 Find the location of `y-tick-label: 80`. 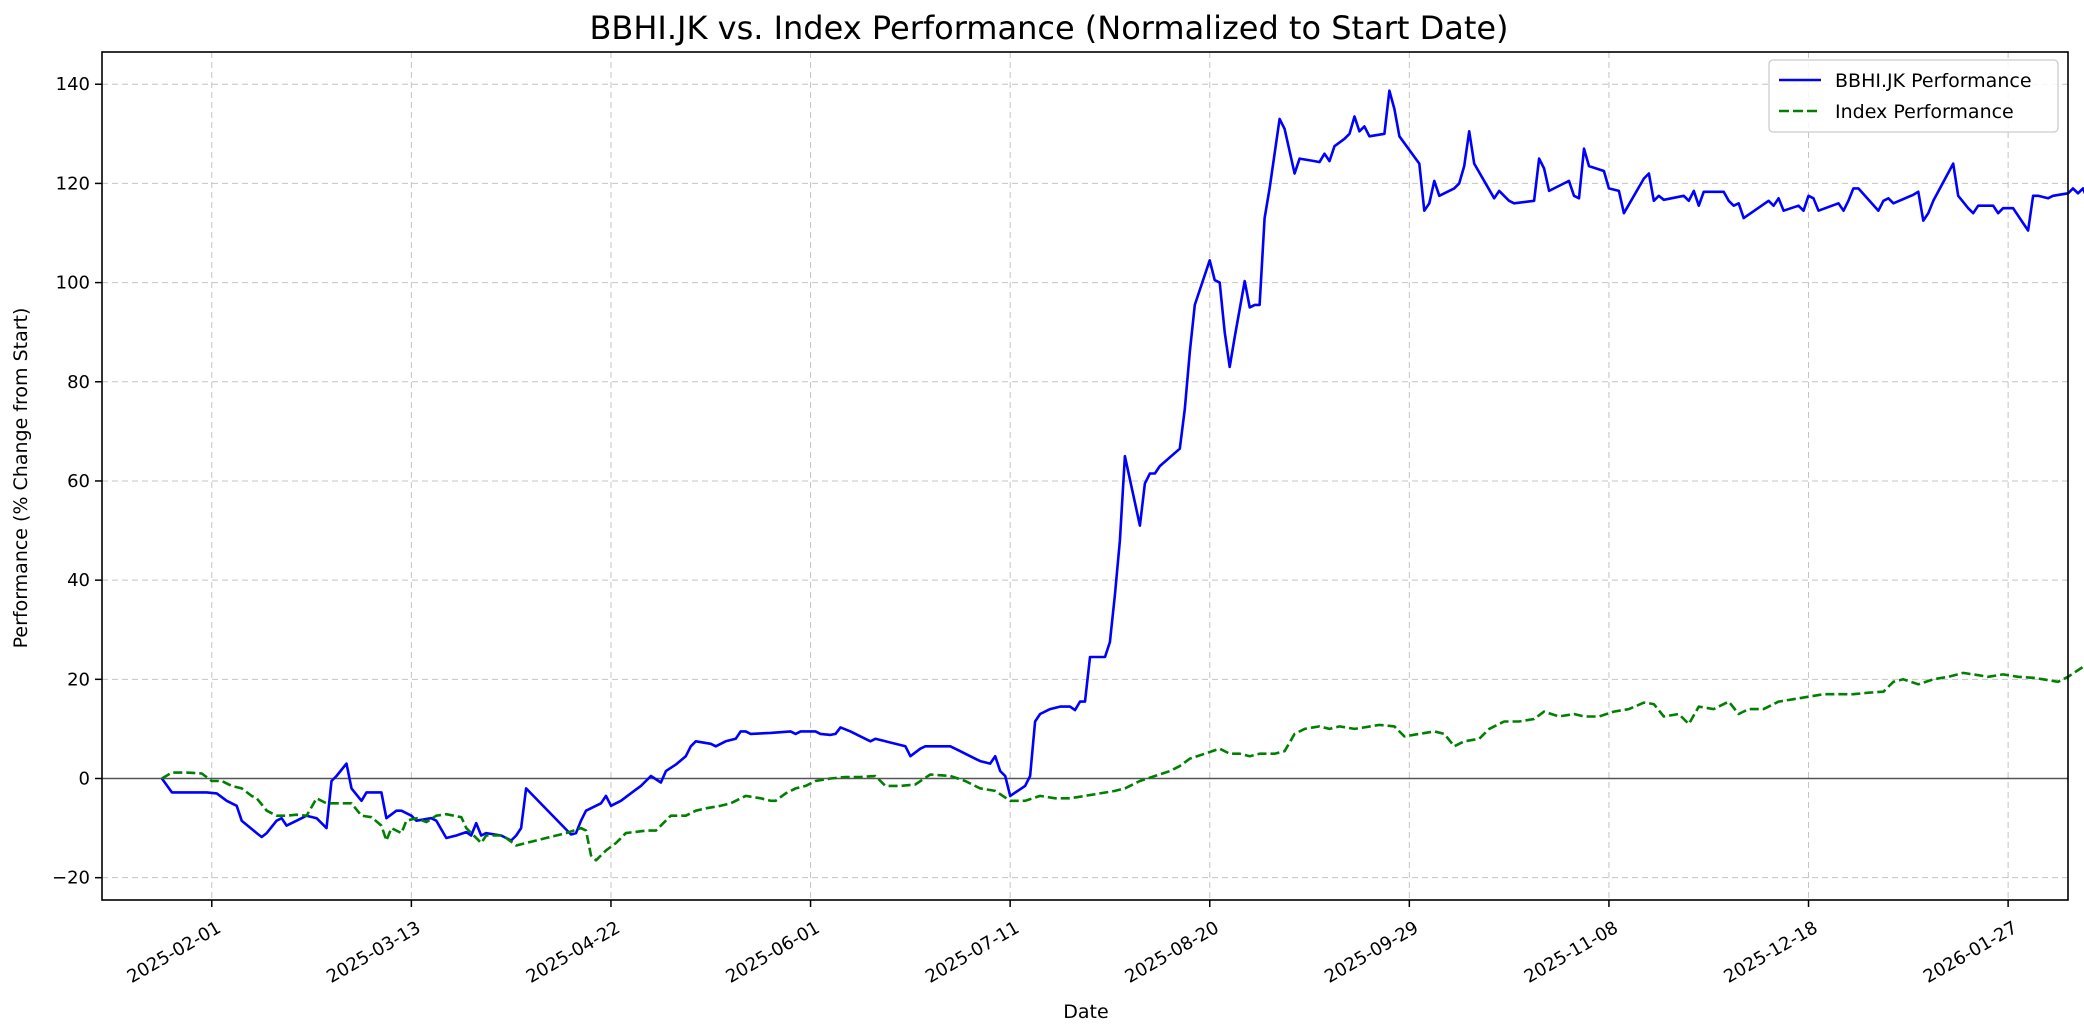

y-tick-label: 80 is located at coordinates (78, 382).